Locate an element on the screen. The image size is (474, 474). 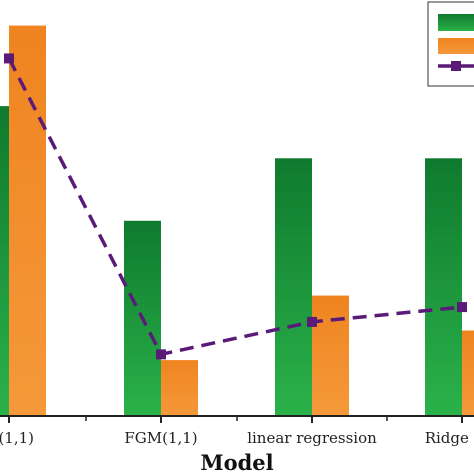
legend-swatch-marker is located at coordinates (456, 66).